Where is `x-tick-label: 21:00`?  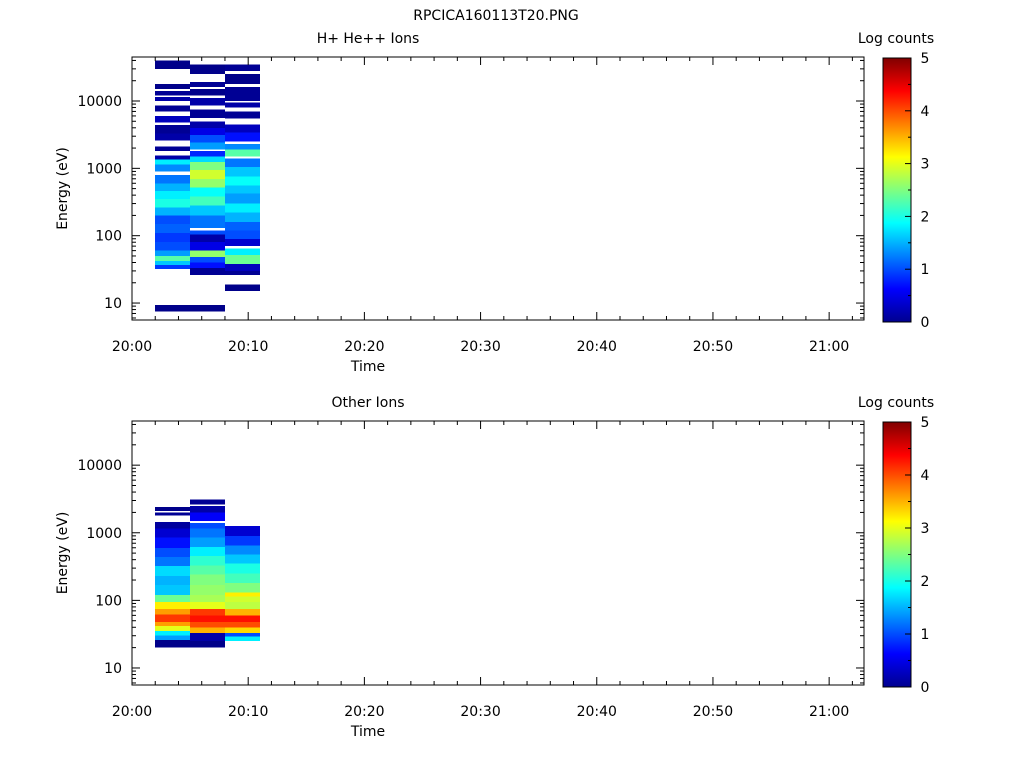 x-tick-label: 21:00 is located at coordinates (829, 712).